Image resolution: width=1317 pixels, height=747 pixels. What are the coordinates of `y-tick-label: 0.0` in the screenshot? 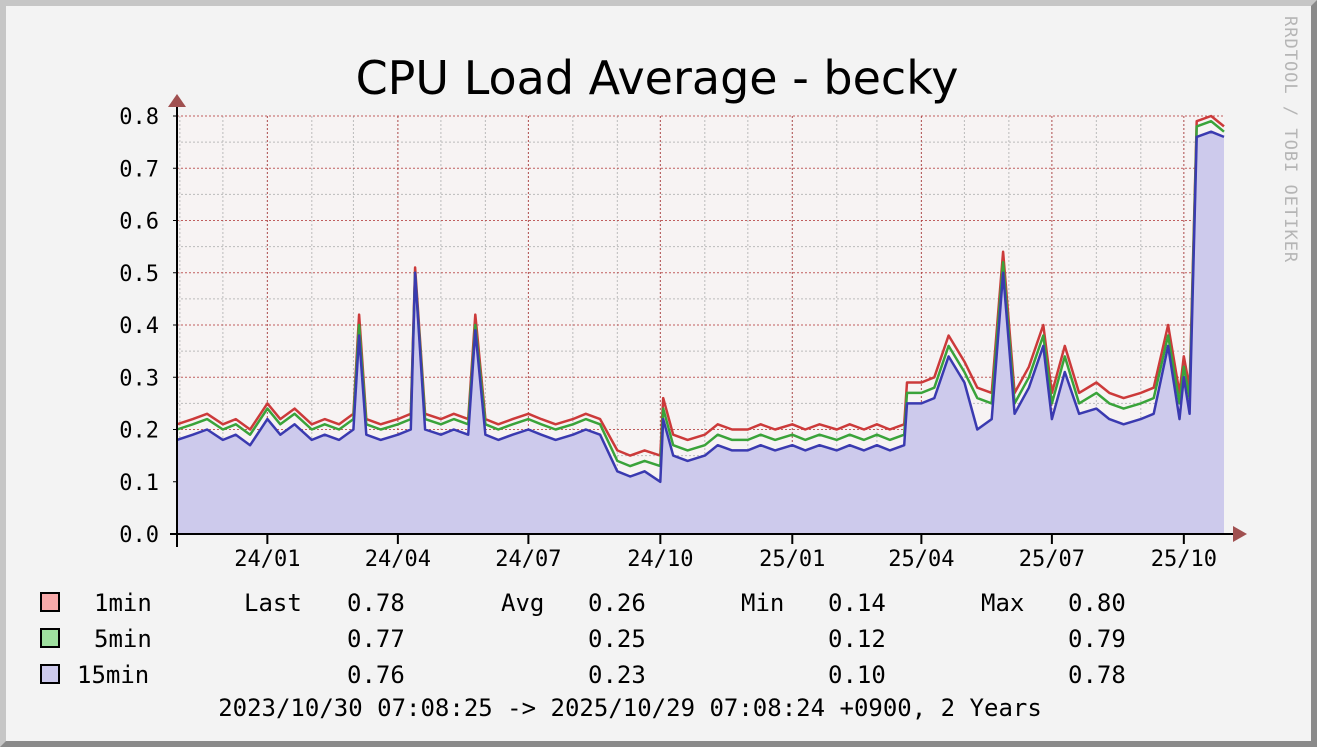 It's located at (139, 535).